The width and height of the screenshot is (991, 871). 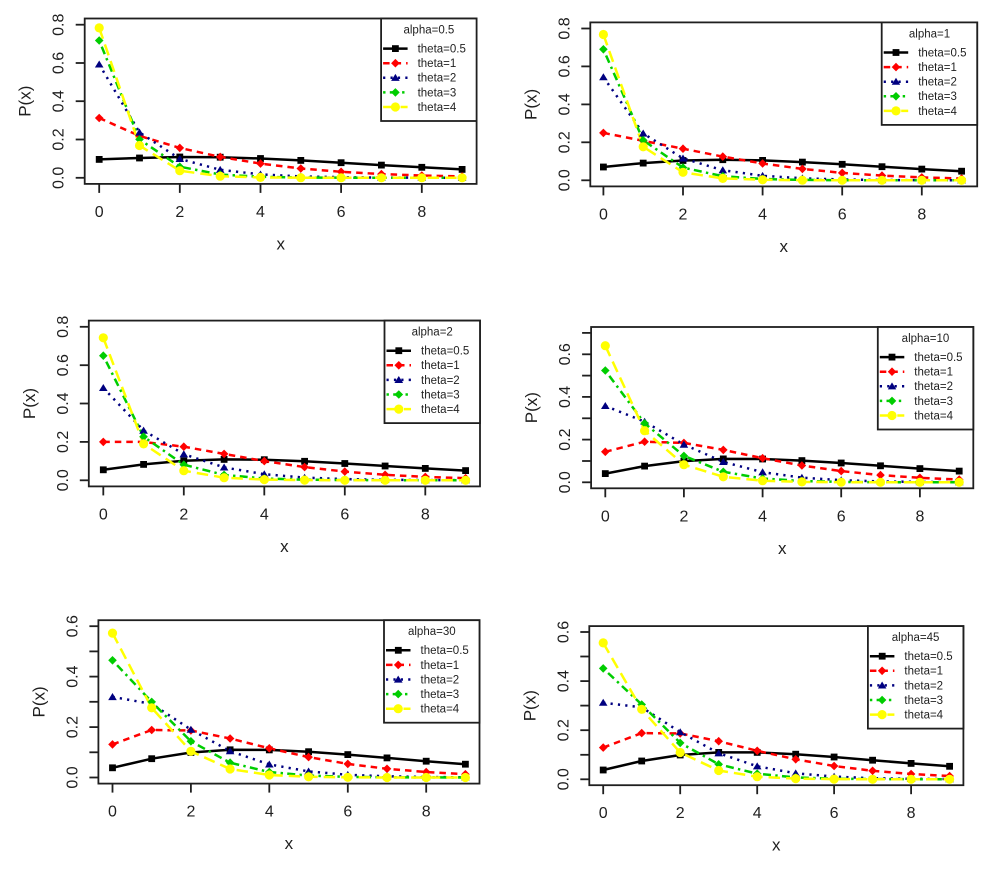 I want to click on svg-text: alpha=1, so click(x=929, y=34).